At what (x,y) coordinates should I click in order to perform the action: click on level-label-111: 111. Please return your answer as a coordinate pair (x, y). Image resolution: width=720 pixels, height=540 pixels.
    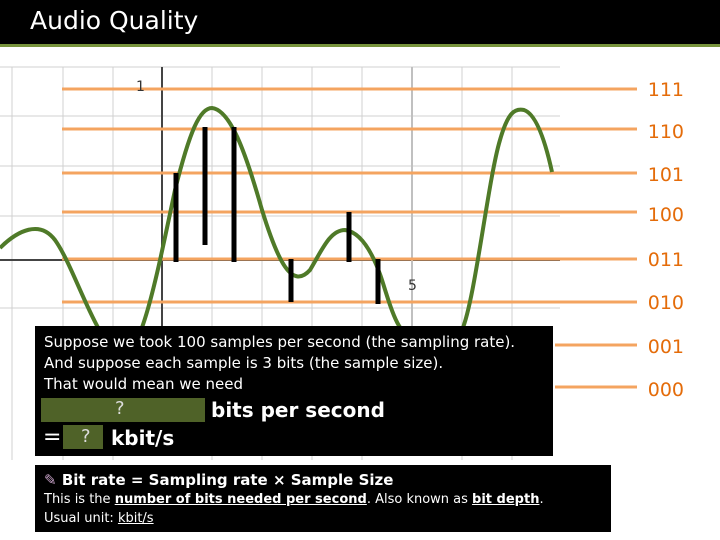
    Looking at the image, I should click on (665, 90).